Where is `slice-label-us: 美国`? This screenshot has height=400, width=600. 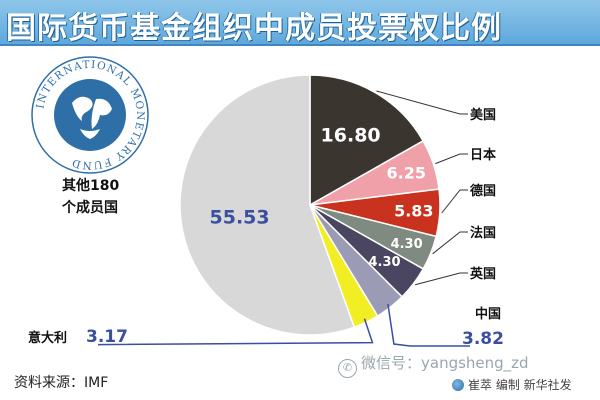 slice-label-us: 美国 is located at coordinates (483, 115).